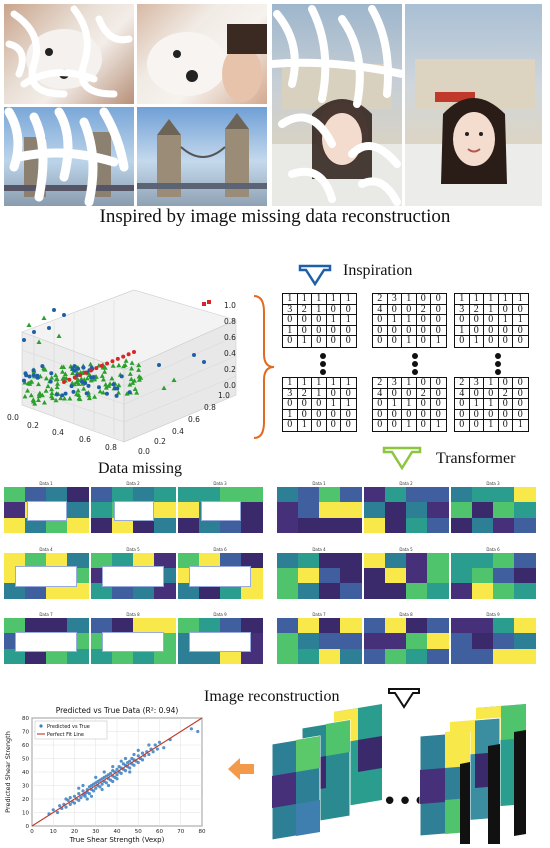  What do you see at coordinates (202, 54) in the screenshot?
I see `dog-photo-original` at bounding box center [202, 54].